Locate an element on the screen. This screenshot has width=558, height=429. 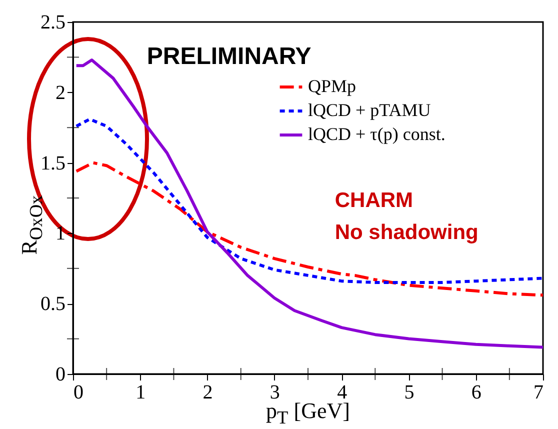
annotation: PRELIMINARY is located at coordinates (229, 56).